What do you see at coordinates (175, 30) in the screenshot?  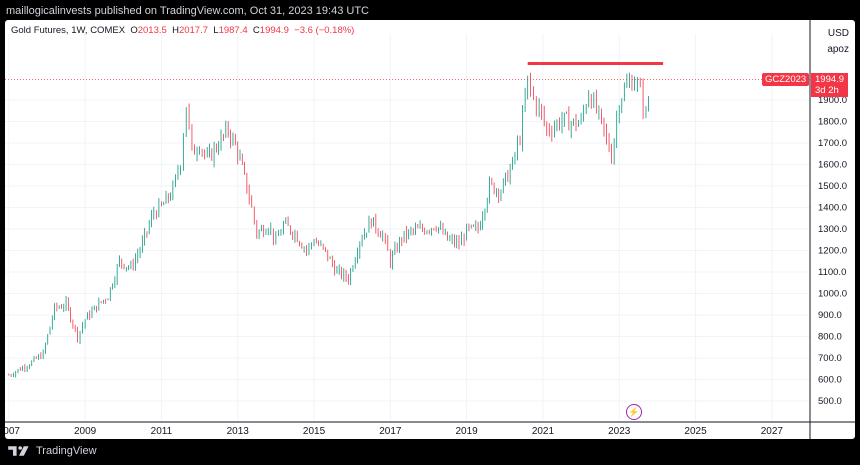 I see `legend-h-label: H` at bounding box center [175, 30].